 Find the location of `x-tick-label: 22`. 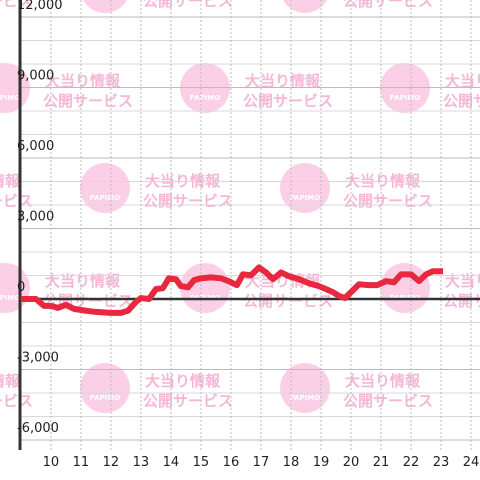

x-tick-label: 22 is located at coordinates (411, 462).